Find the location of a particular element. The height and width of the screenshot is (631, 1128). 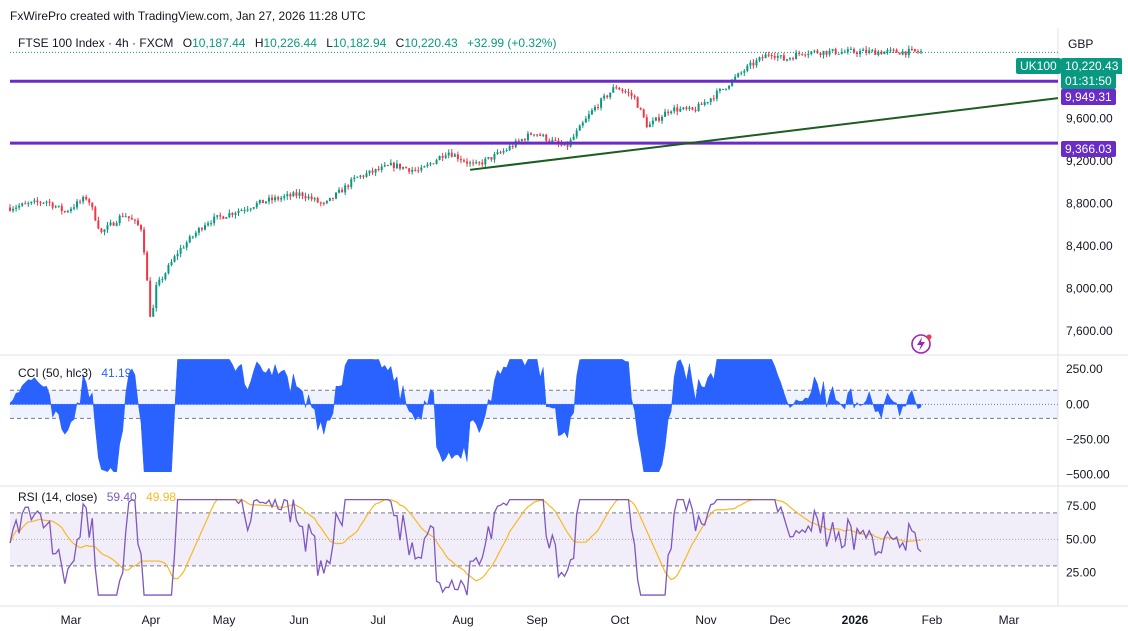

rsi-legend: RSI (14, close) 59.40 49.98 is located at coordinates (97, 497).